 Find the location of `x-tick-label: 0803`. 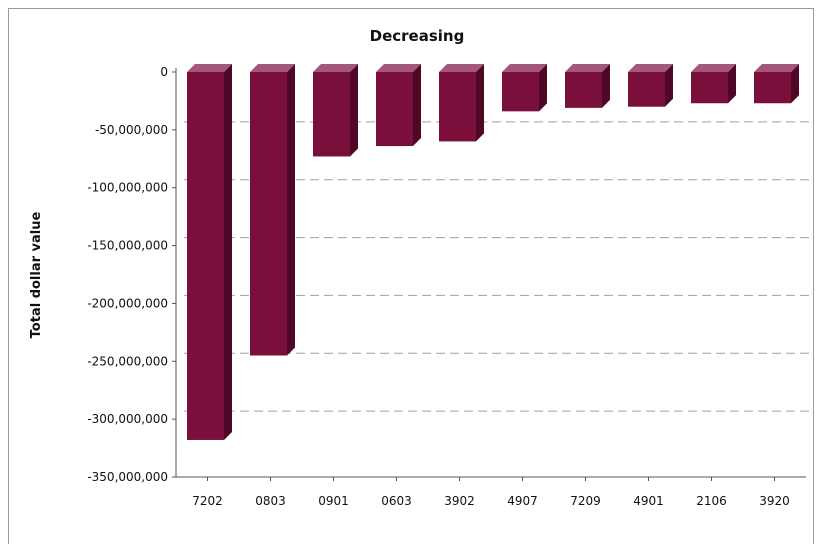

x-tick-label: 0803 is located at coordinates (270, 501).